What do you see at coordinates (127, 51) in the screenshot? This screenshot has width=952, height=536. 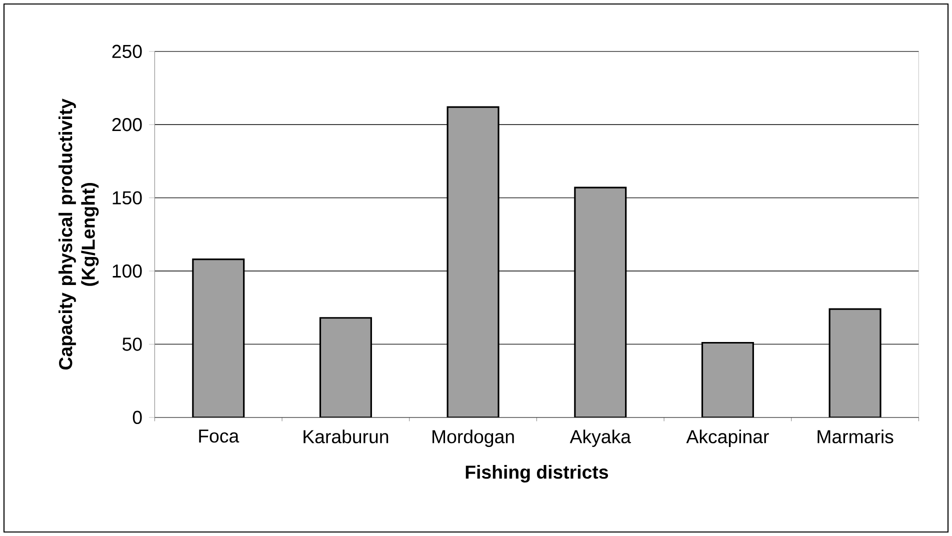 I see `y-tick-label: 250` at bounding box center [127, 51].